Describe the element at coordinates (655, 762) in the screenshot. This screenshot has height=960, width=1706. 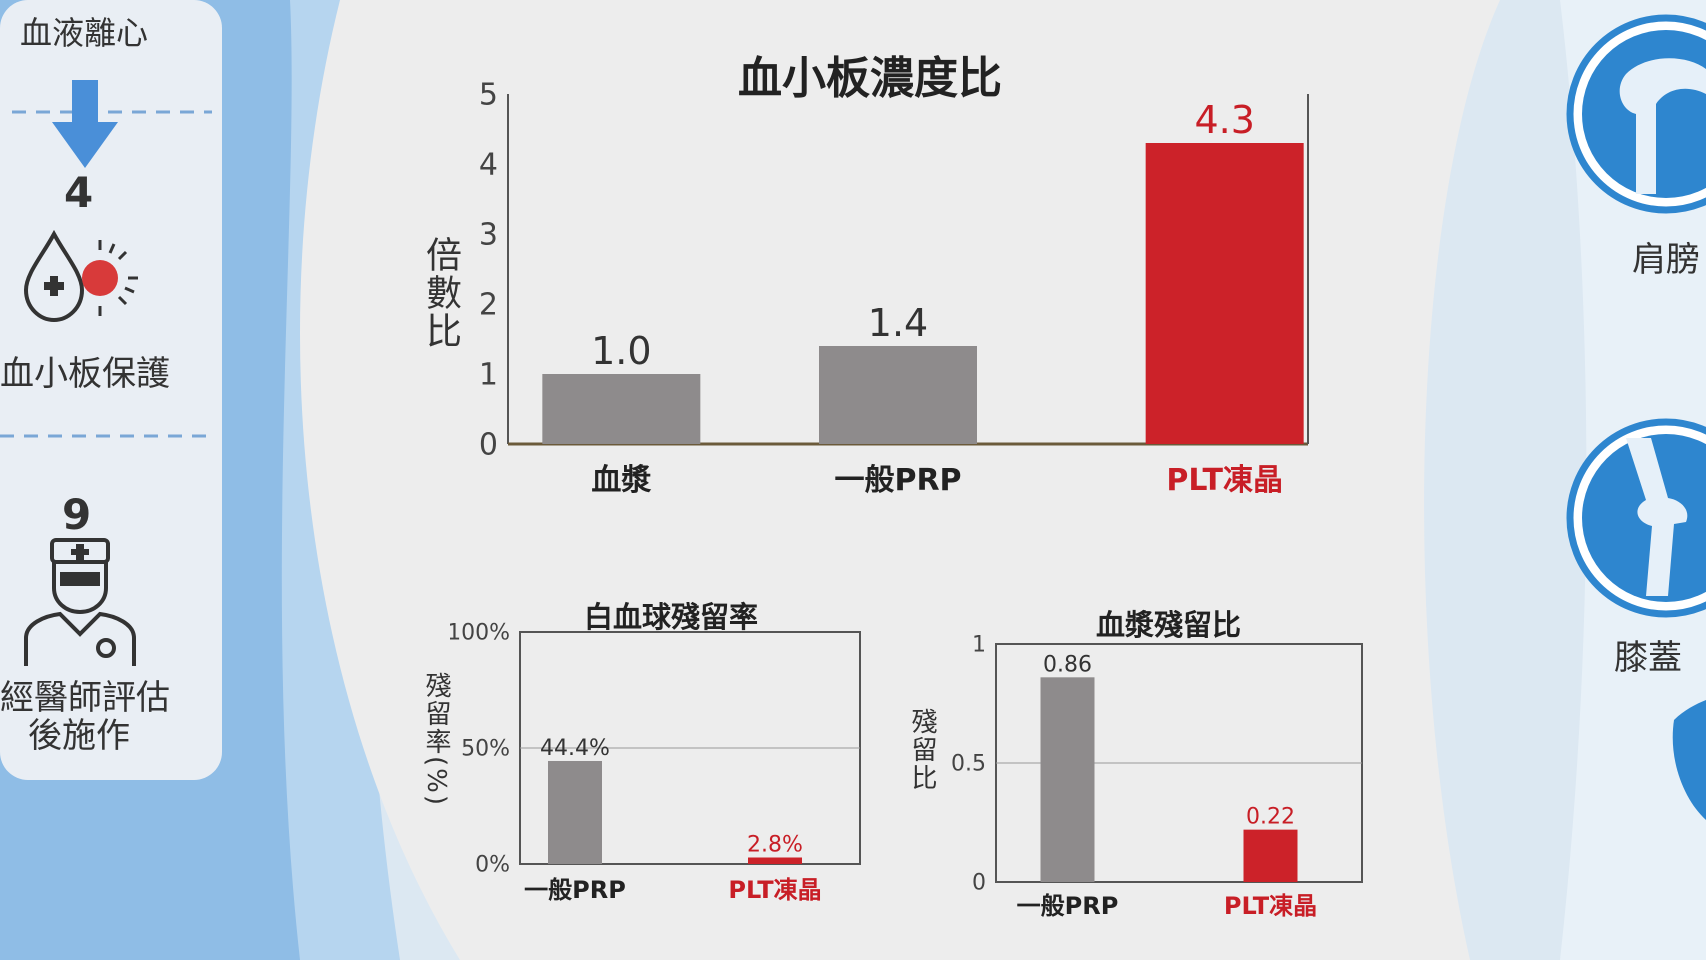
I see `chart2-wbc-residual-rate: 0% 50% 100% 44.4% 一般PRP 2.8% PLT凍晶` at that location.